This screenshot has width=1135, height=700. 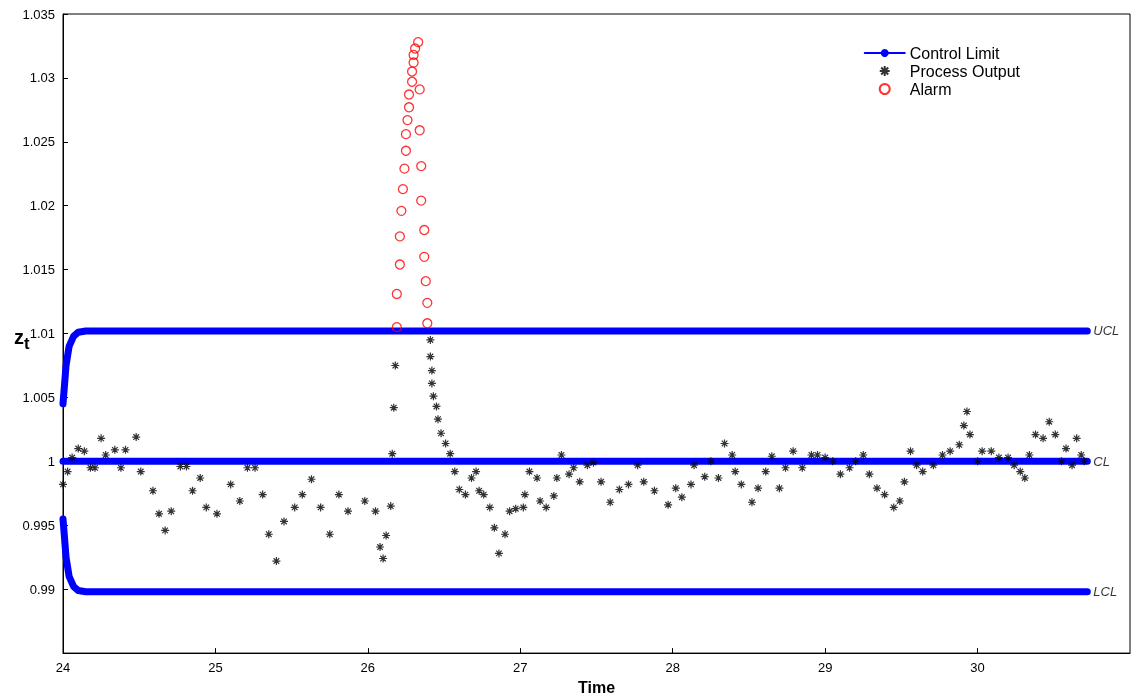 What do you see at coordinates (1105, 592) in the screenshot?
I see `annotation: LCL` at bounding box center [1105, 592].